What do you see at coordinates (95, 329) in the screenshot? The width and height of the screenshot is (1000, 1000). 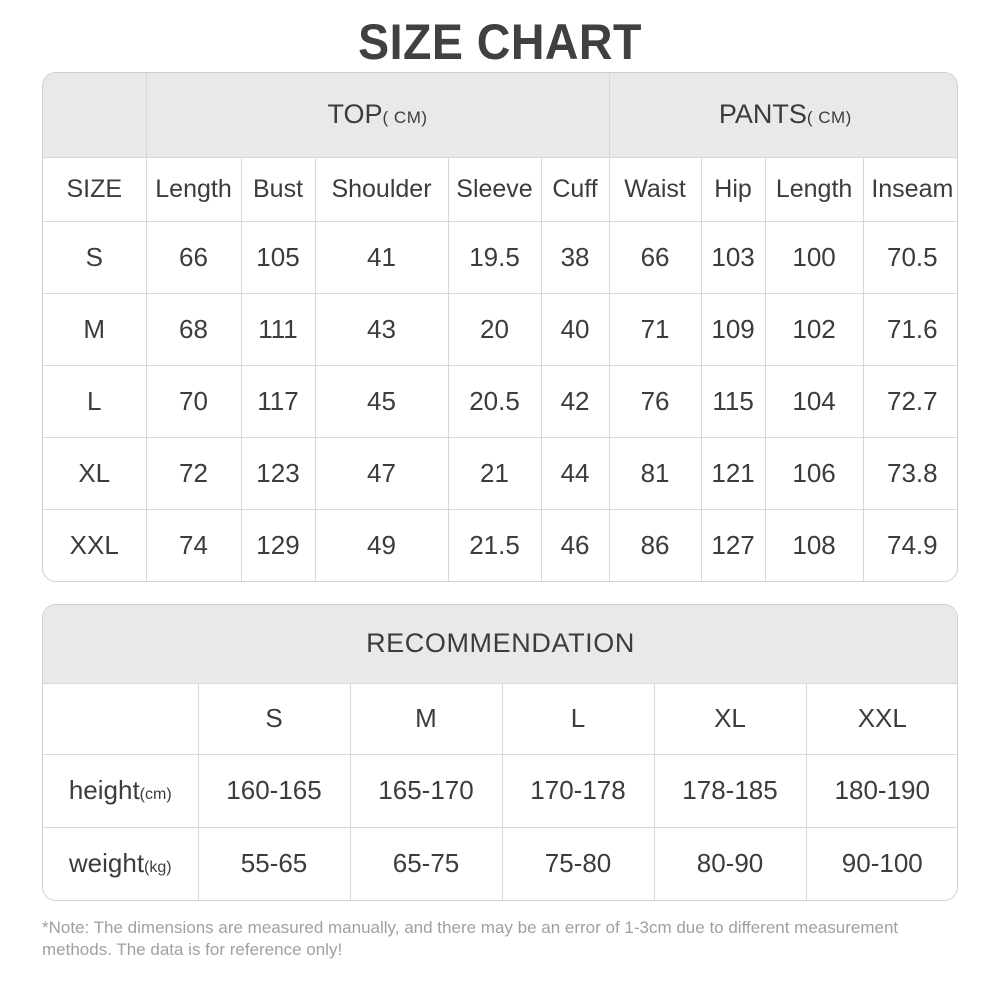 I see `row-size-label: M` at bounding box center [95, 329].